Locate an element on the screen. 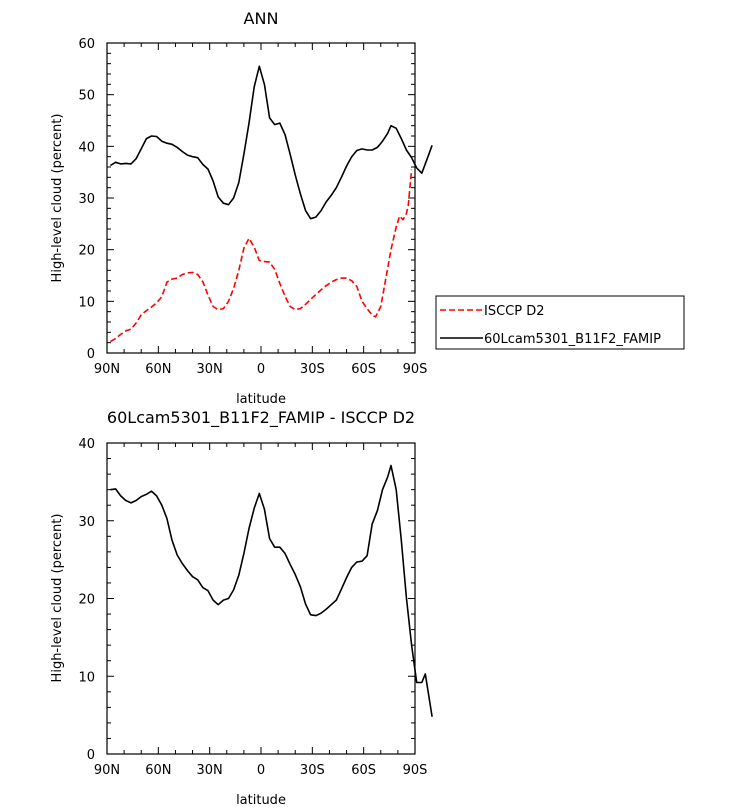 This screenshot has height=812, width=733. legend: ISCCP D2 60Lcam5301_B11F2_FAMIP is located at coordinates (560, 322).